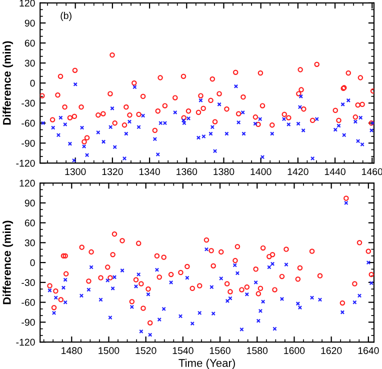  What do you see at coordinates (331, 350) in the screenshot?
I see `x-tick-label: 1620` at bounding box center [331, 350].